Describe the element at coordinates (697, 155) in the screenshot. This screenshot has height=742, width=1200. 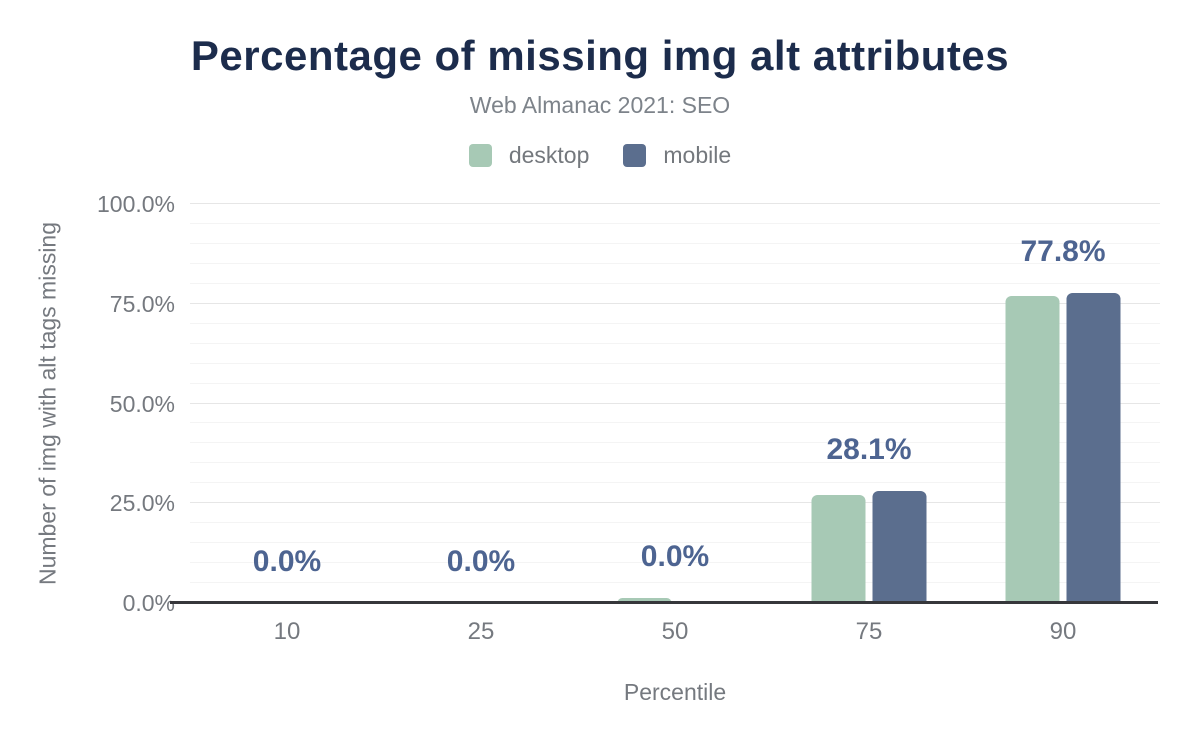
I see `legend-label: mobile` at that location.